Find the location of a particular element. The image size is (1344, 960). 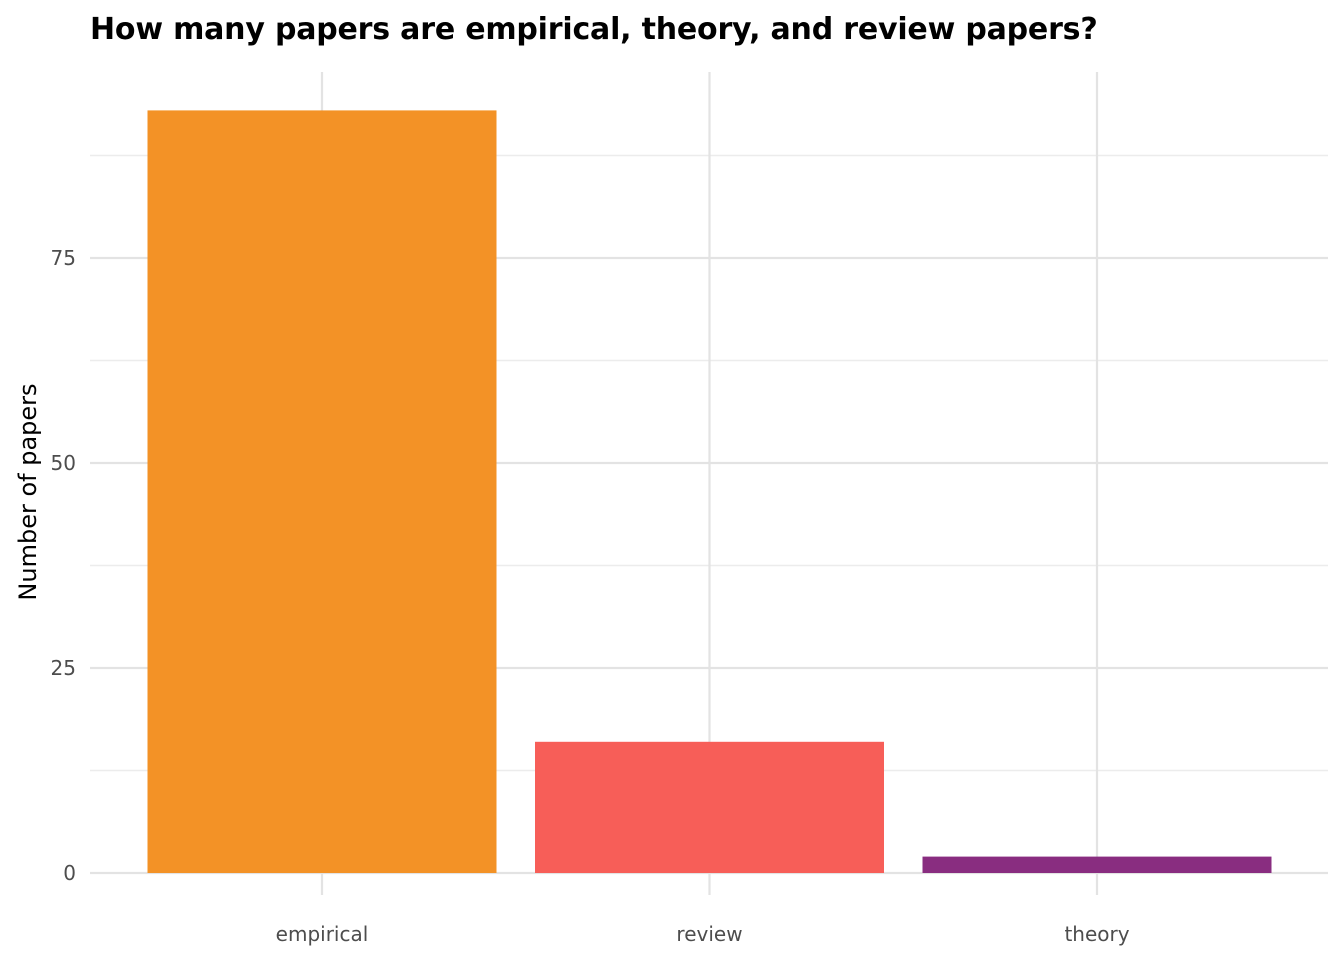

y-tick-label: 0 is located at coordinates (69, 873).